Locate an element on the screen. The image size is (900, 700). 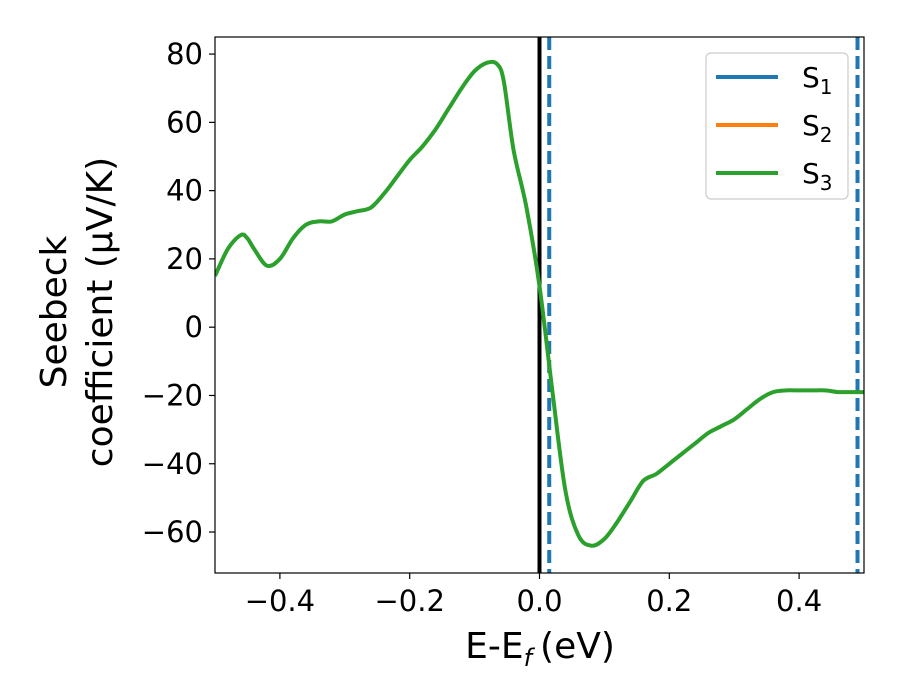
y-axis-label-line1: Seebeck is located at coordinates (54, 311).